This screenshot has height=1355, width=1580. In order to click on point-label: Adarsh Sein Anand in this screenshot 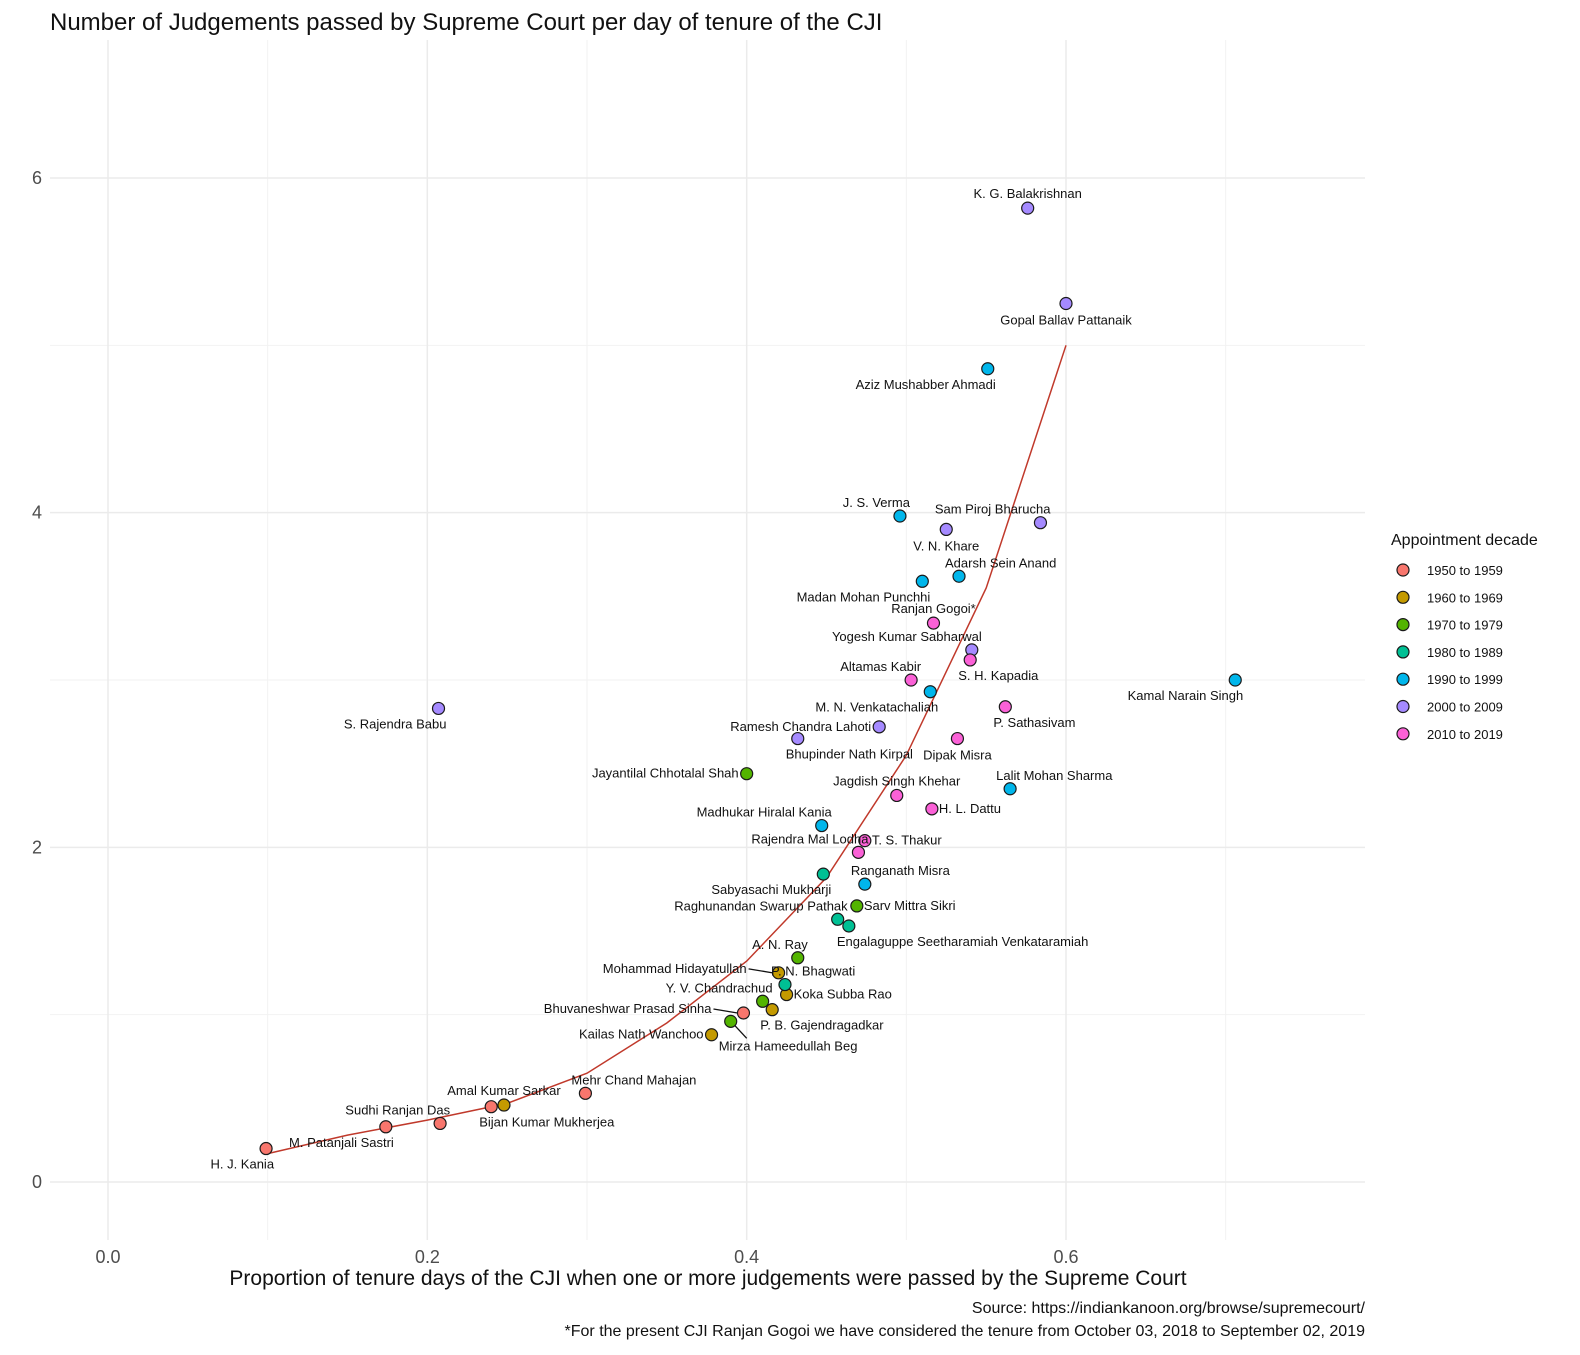, I will do `click(1000, 562)`.